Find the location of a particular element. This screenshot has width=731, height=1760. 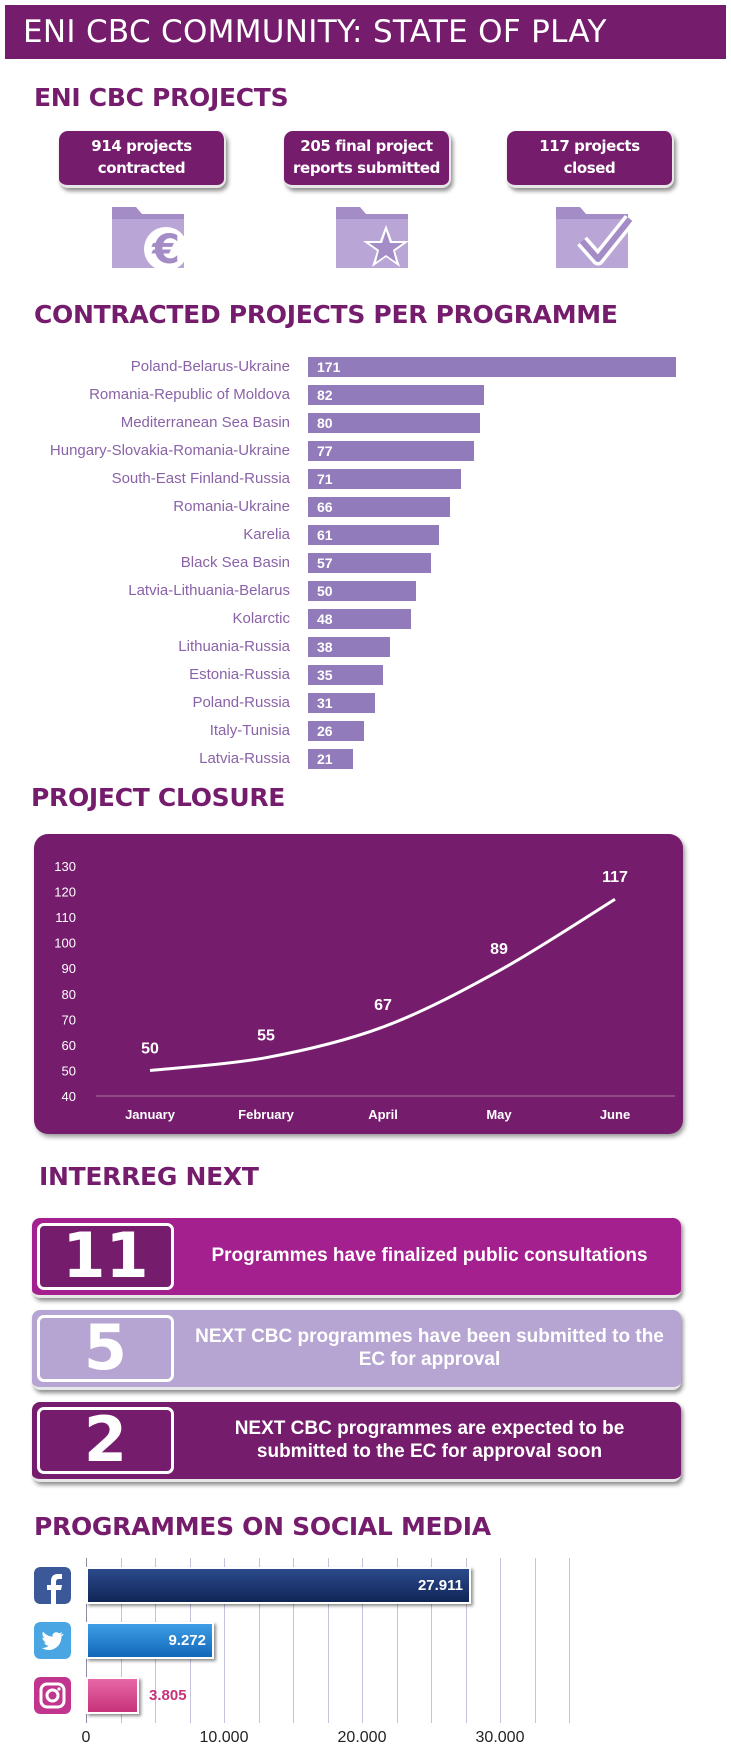

programme-bar-value: 31 is located at coordinates (325, 703).